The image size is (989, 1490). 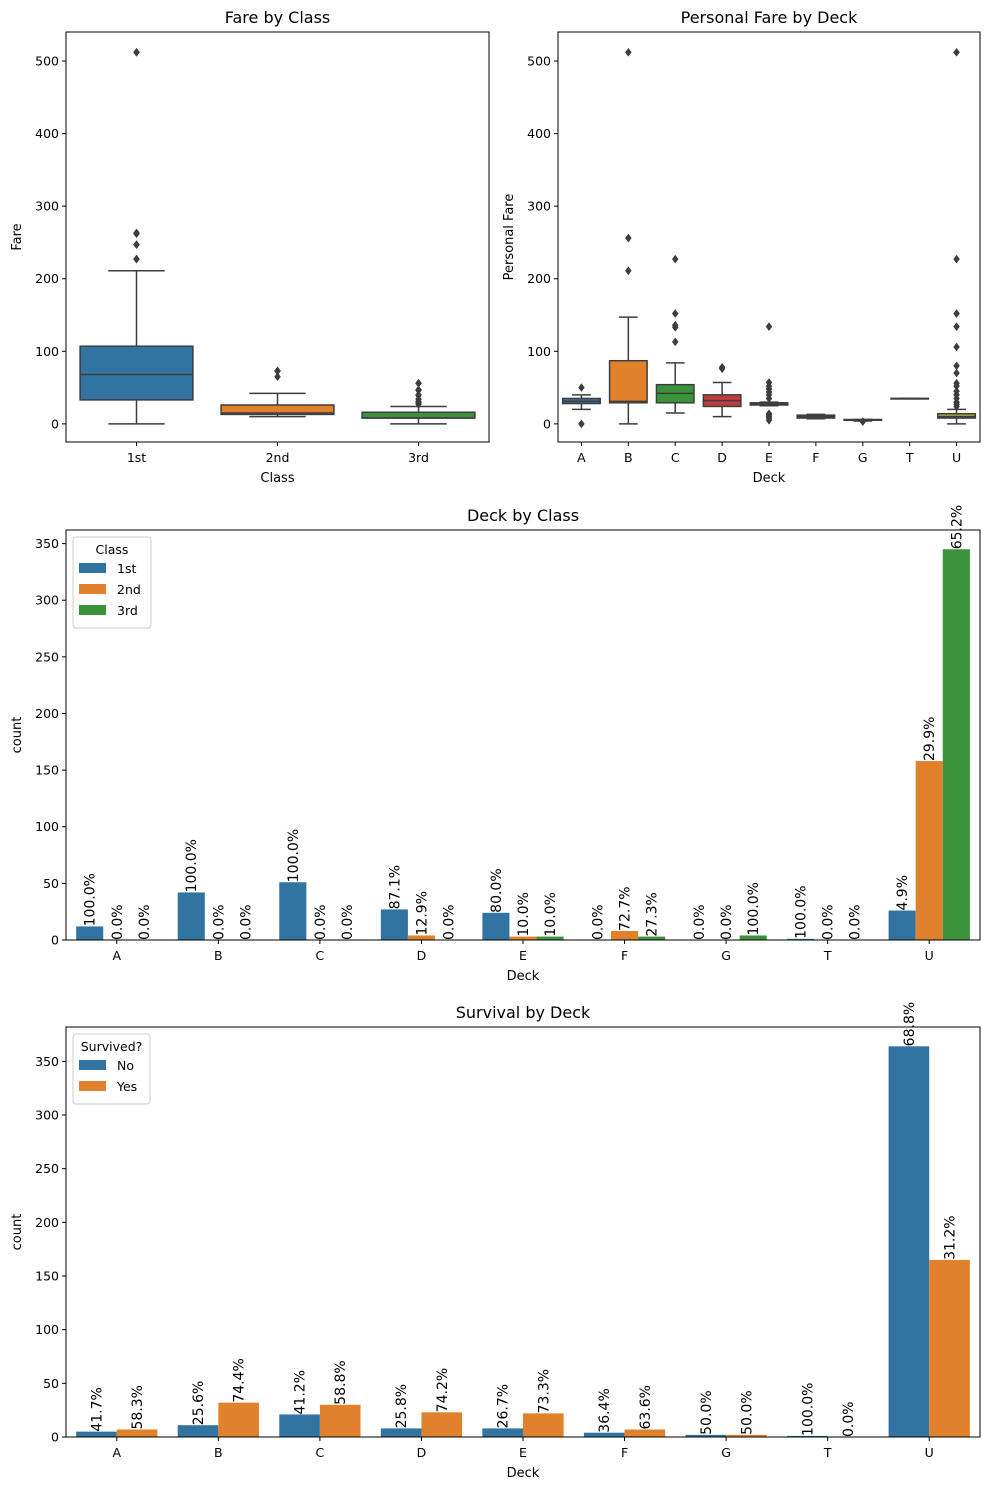 I want to click on bar-data-label: 68.8%, so click(x=910, y=1024).